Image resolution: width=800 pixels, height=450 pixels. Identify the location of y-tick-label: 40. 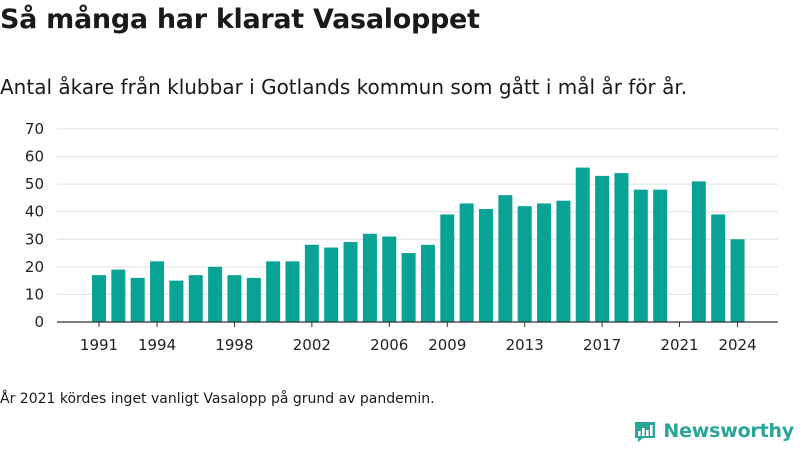
(34, 212).